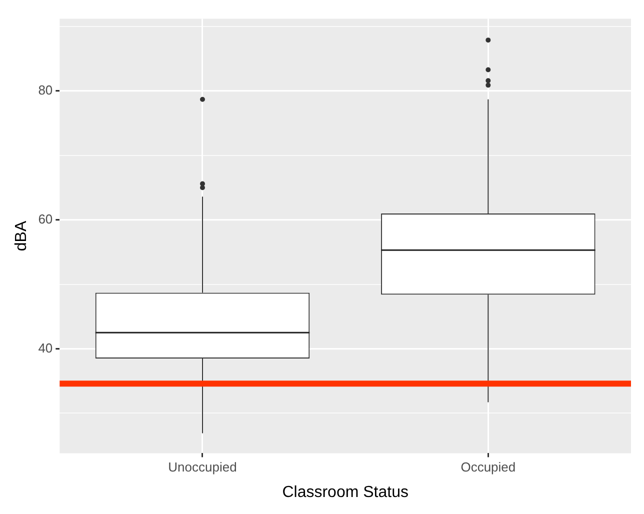  I want to click on x-axis-title: Classroom Status, so click(345, 492).